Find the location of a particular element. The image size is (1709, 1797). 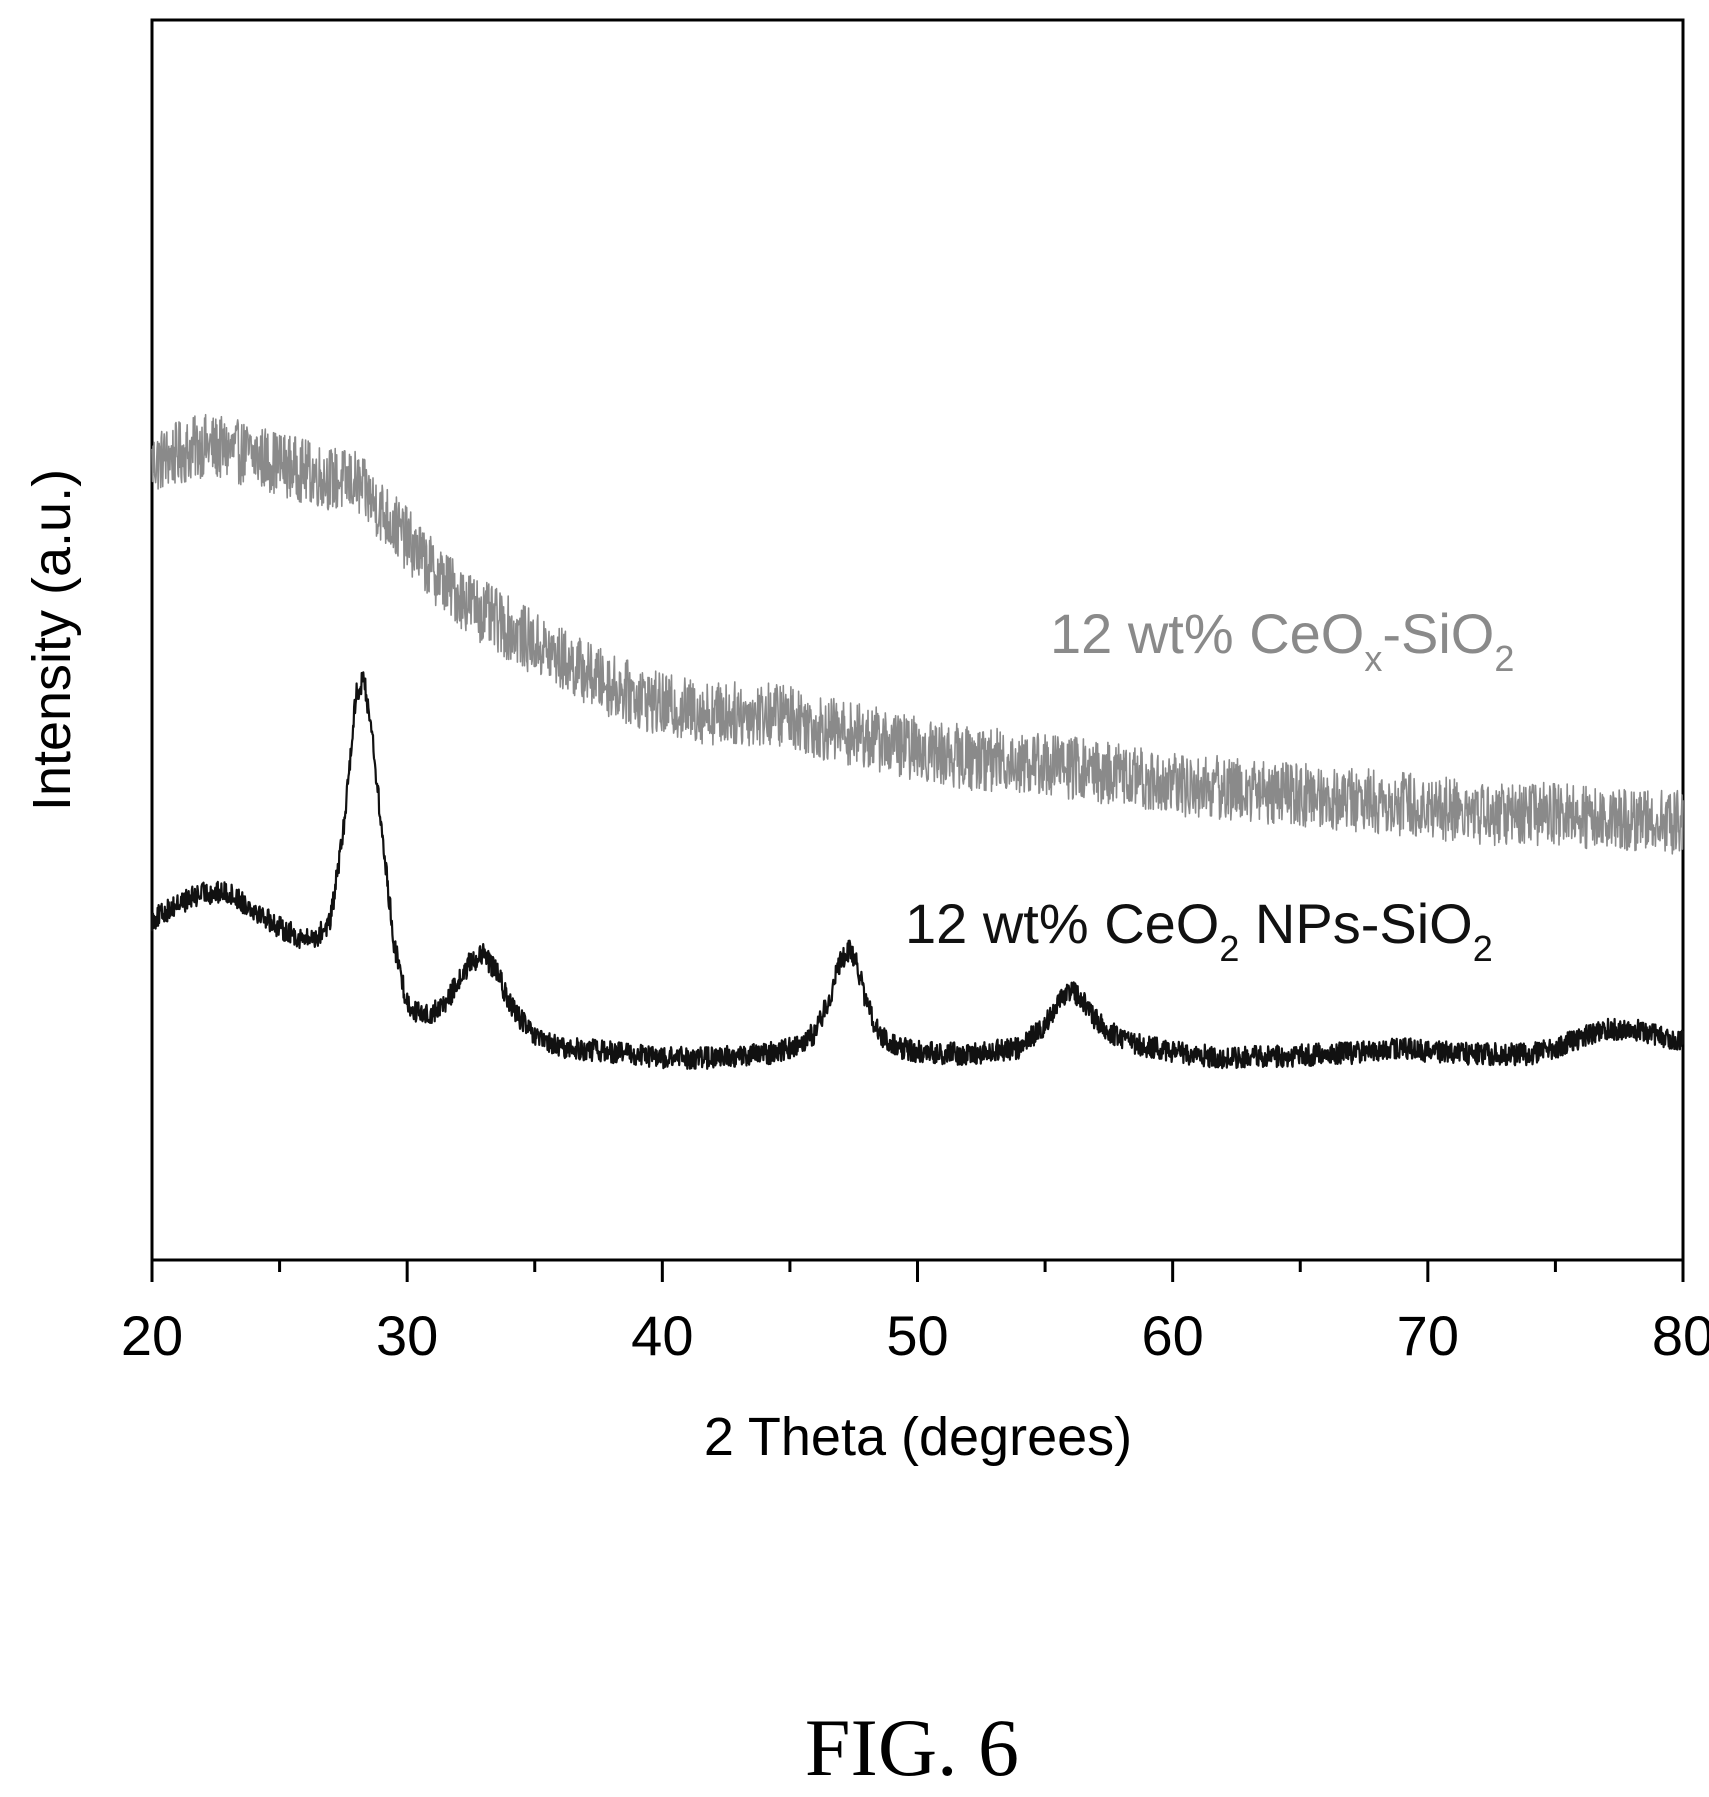

x-tick-label-30: 30 is located at coordinates (407, 1335).